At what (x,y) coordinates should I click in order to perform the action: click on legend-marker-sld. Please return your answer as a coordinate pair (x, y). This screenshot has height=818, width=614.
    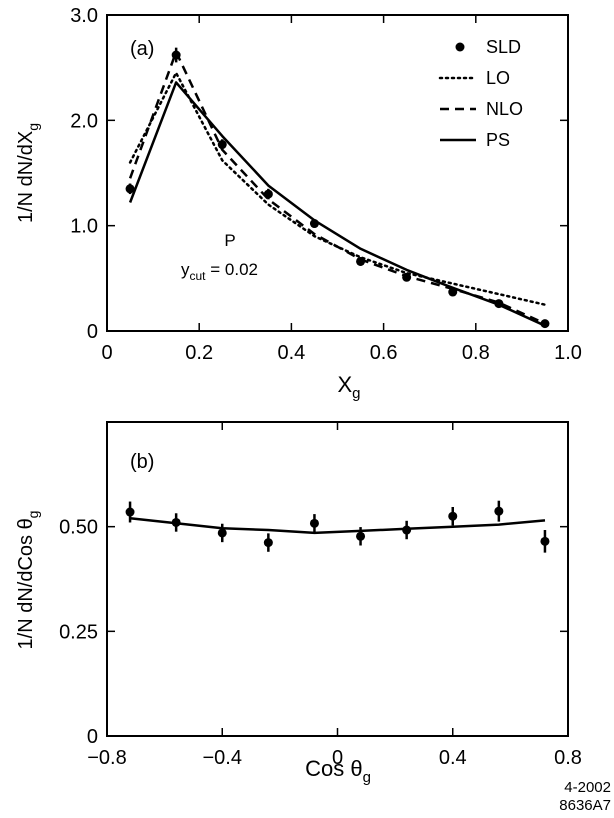
    Looking at the image, I should click on (460, 47).